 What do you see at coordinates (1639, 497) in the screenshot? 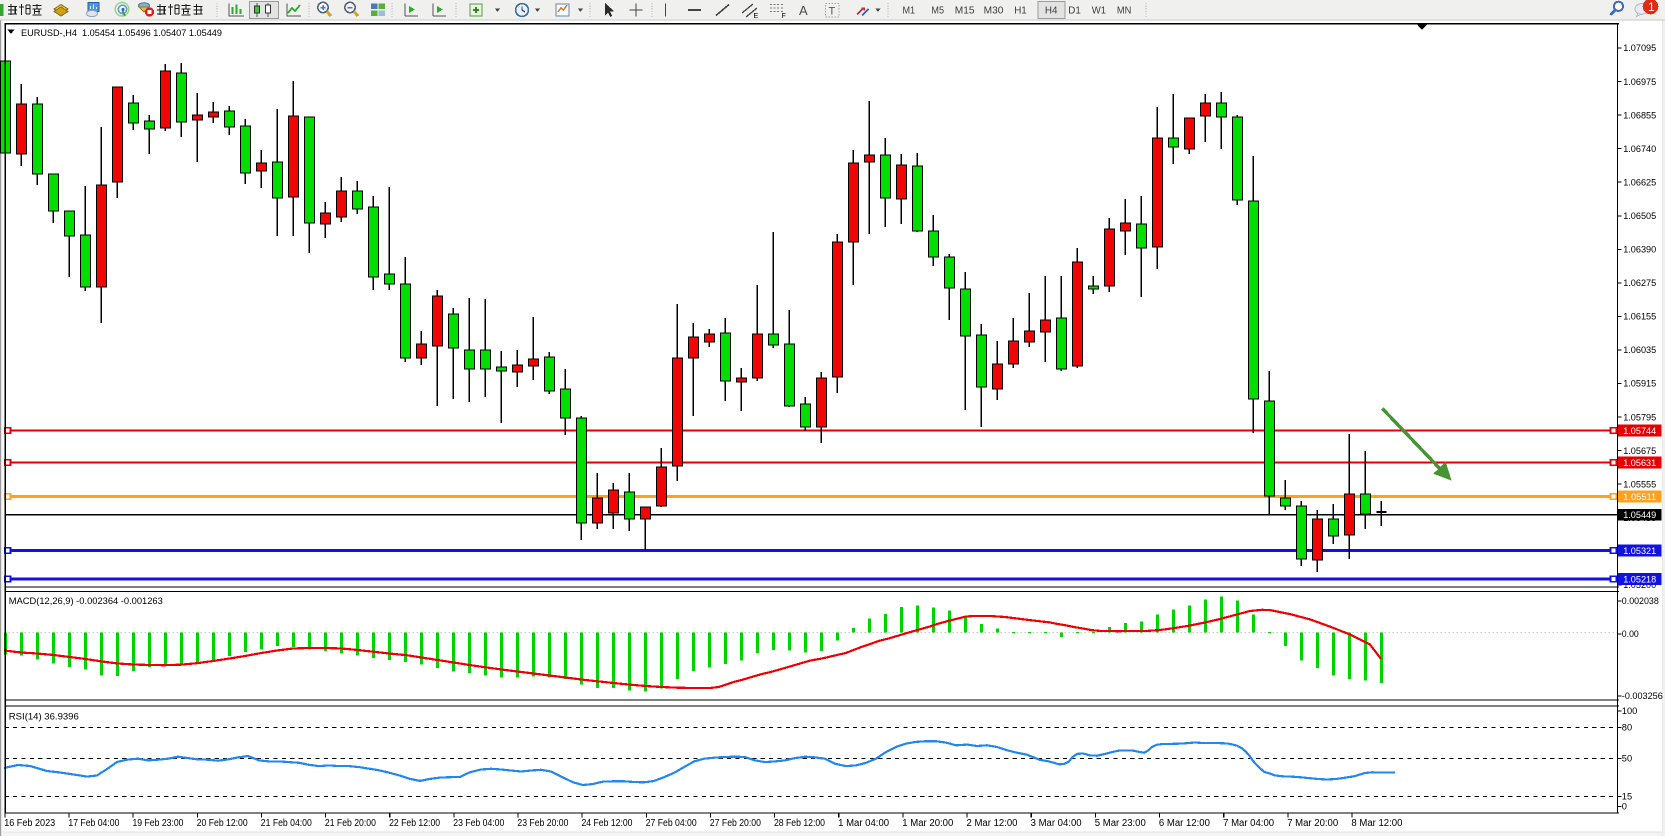
I see `svg-text: 1.05511` at bounding box center [1639, 497].